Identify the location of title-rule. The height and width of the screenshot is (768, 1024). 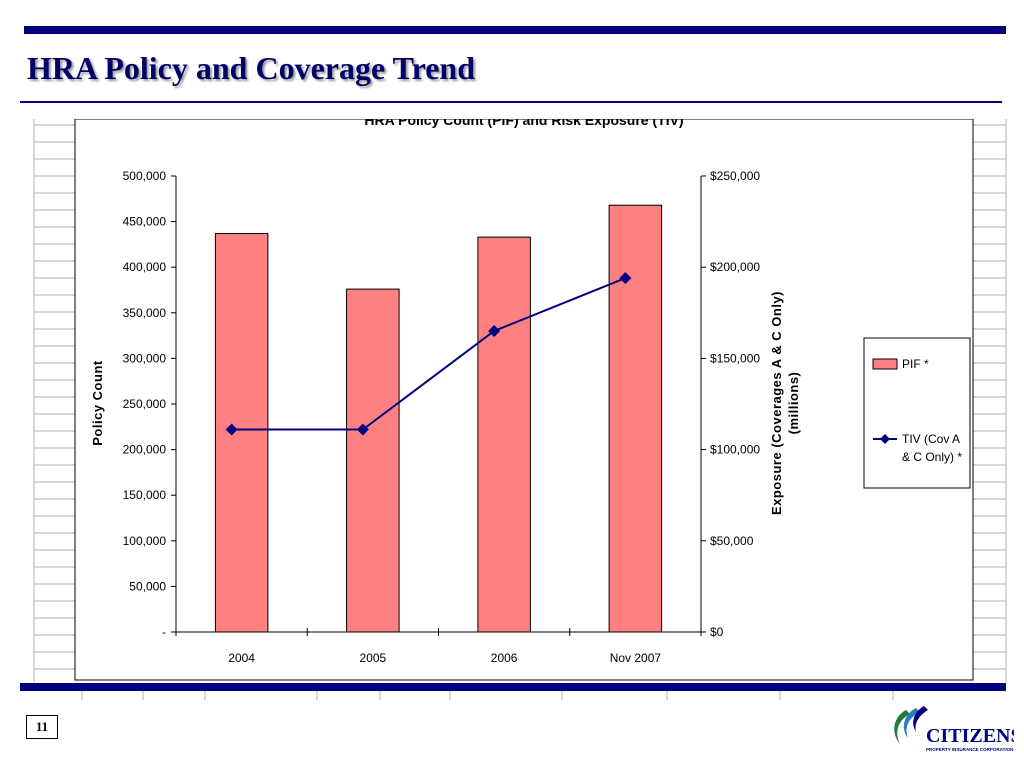
(511, 102).